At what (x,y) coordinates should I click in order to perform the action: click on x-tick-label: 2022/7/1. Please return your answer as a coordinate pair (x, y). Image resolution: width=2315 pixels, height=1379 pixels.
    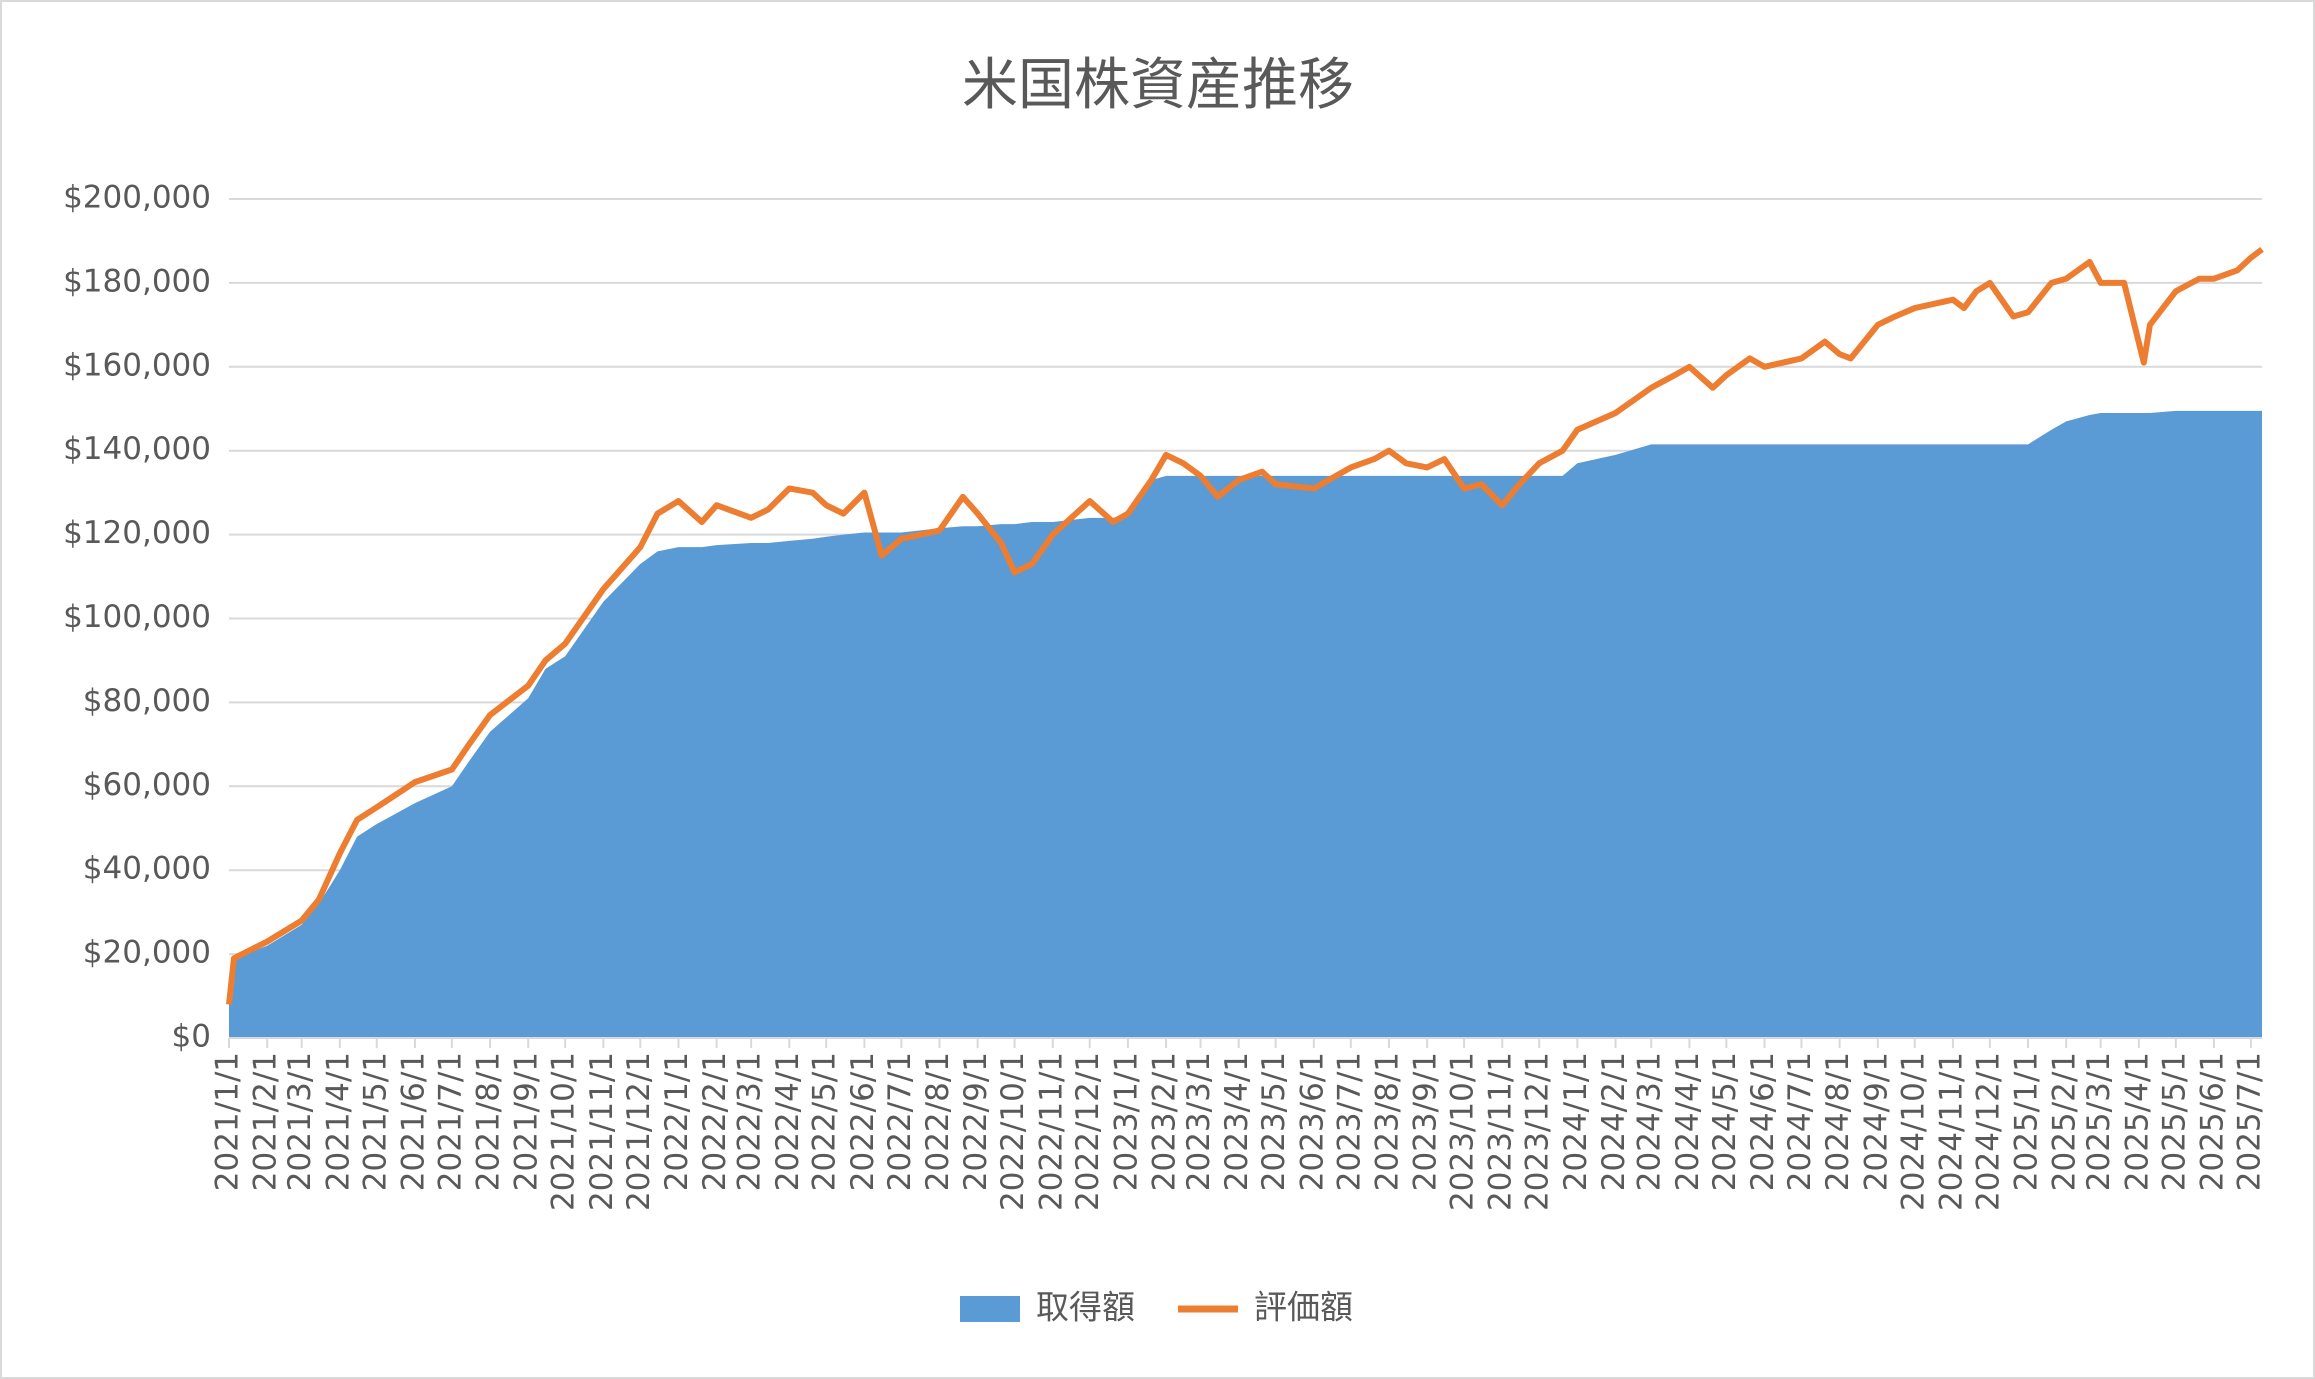
    Looking at the image, I should click on (900, 1121).